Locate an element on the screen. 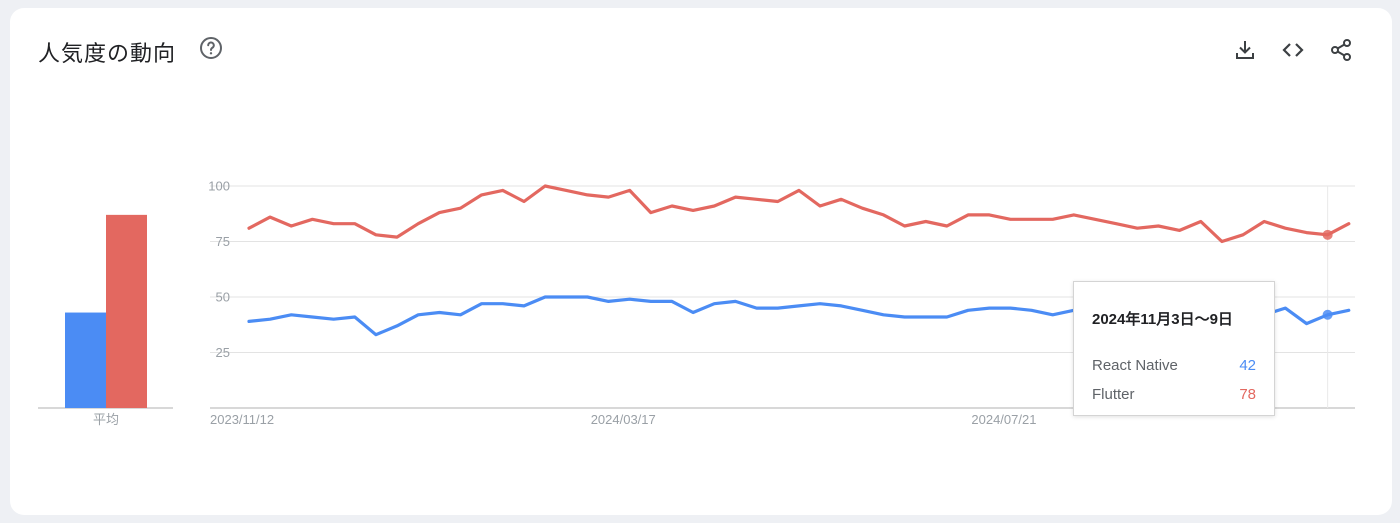 The width and height of the screenshot is (1400, 523). highlight-point-react-native is located at coordinates (1327, 314).